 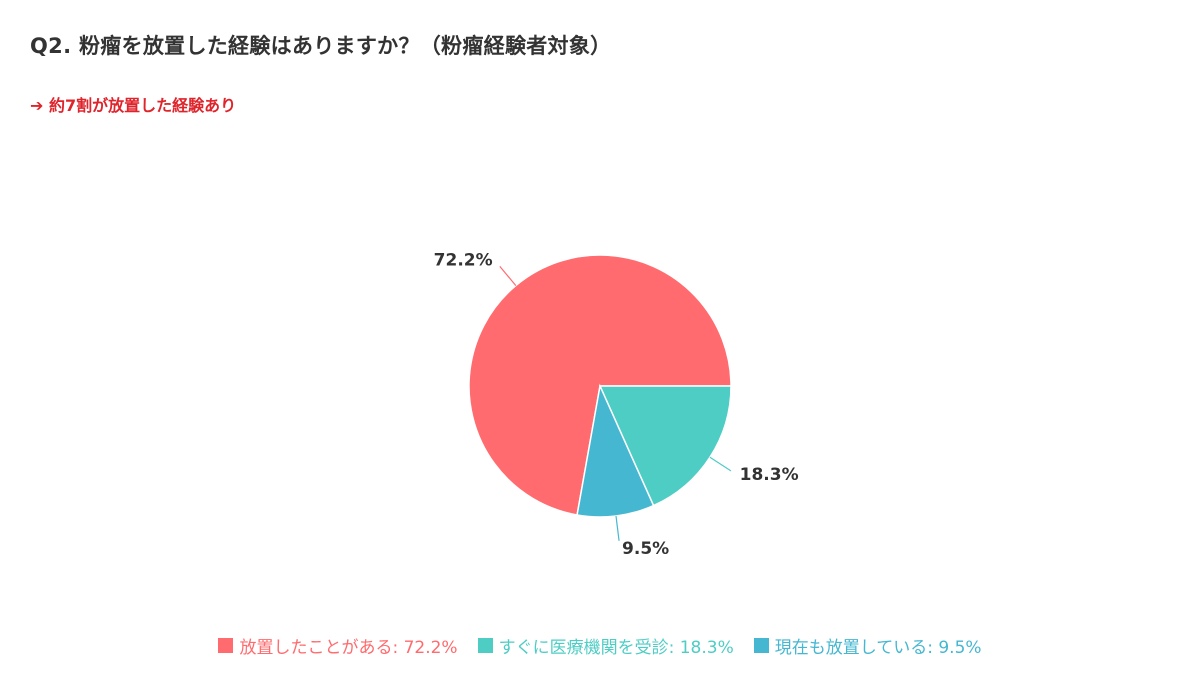 I want to click on legend-item-0: 放置したことがある: 72.2%, so click(x=338, y=645).